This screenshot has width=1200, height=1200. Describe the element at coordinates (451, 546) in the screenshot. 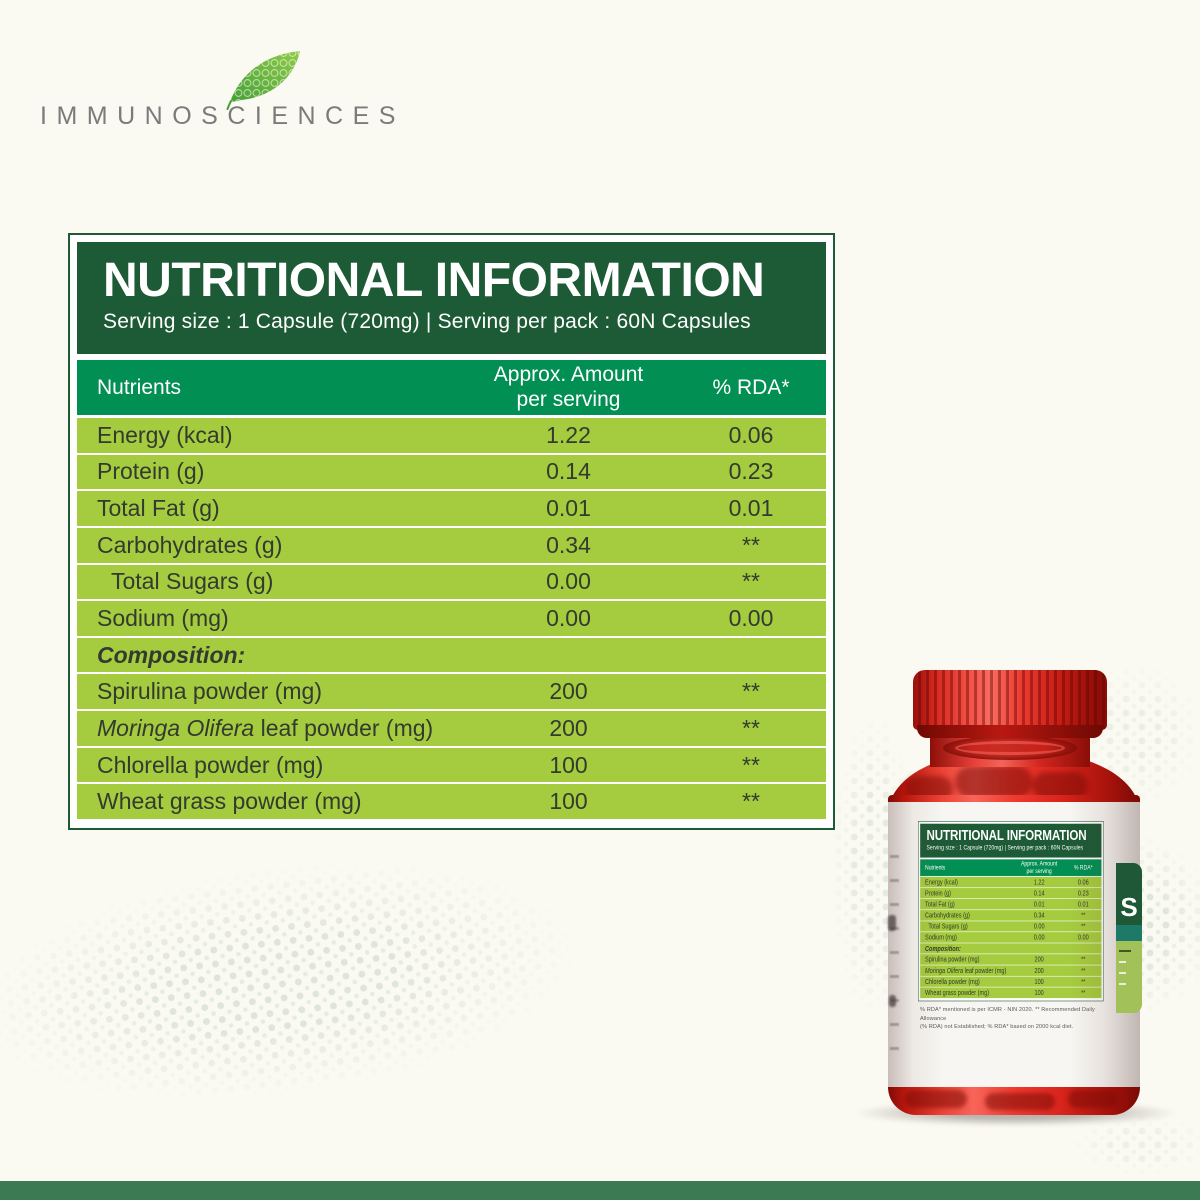

I see `table-row: Carbohydrates (g) 0.34 **` at that location.